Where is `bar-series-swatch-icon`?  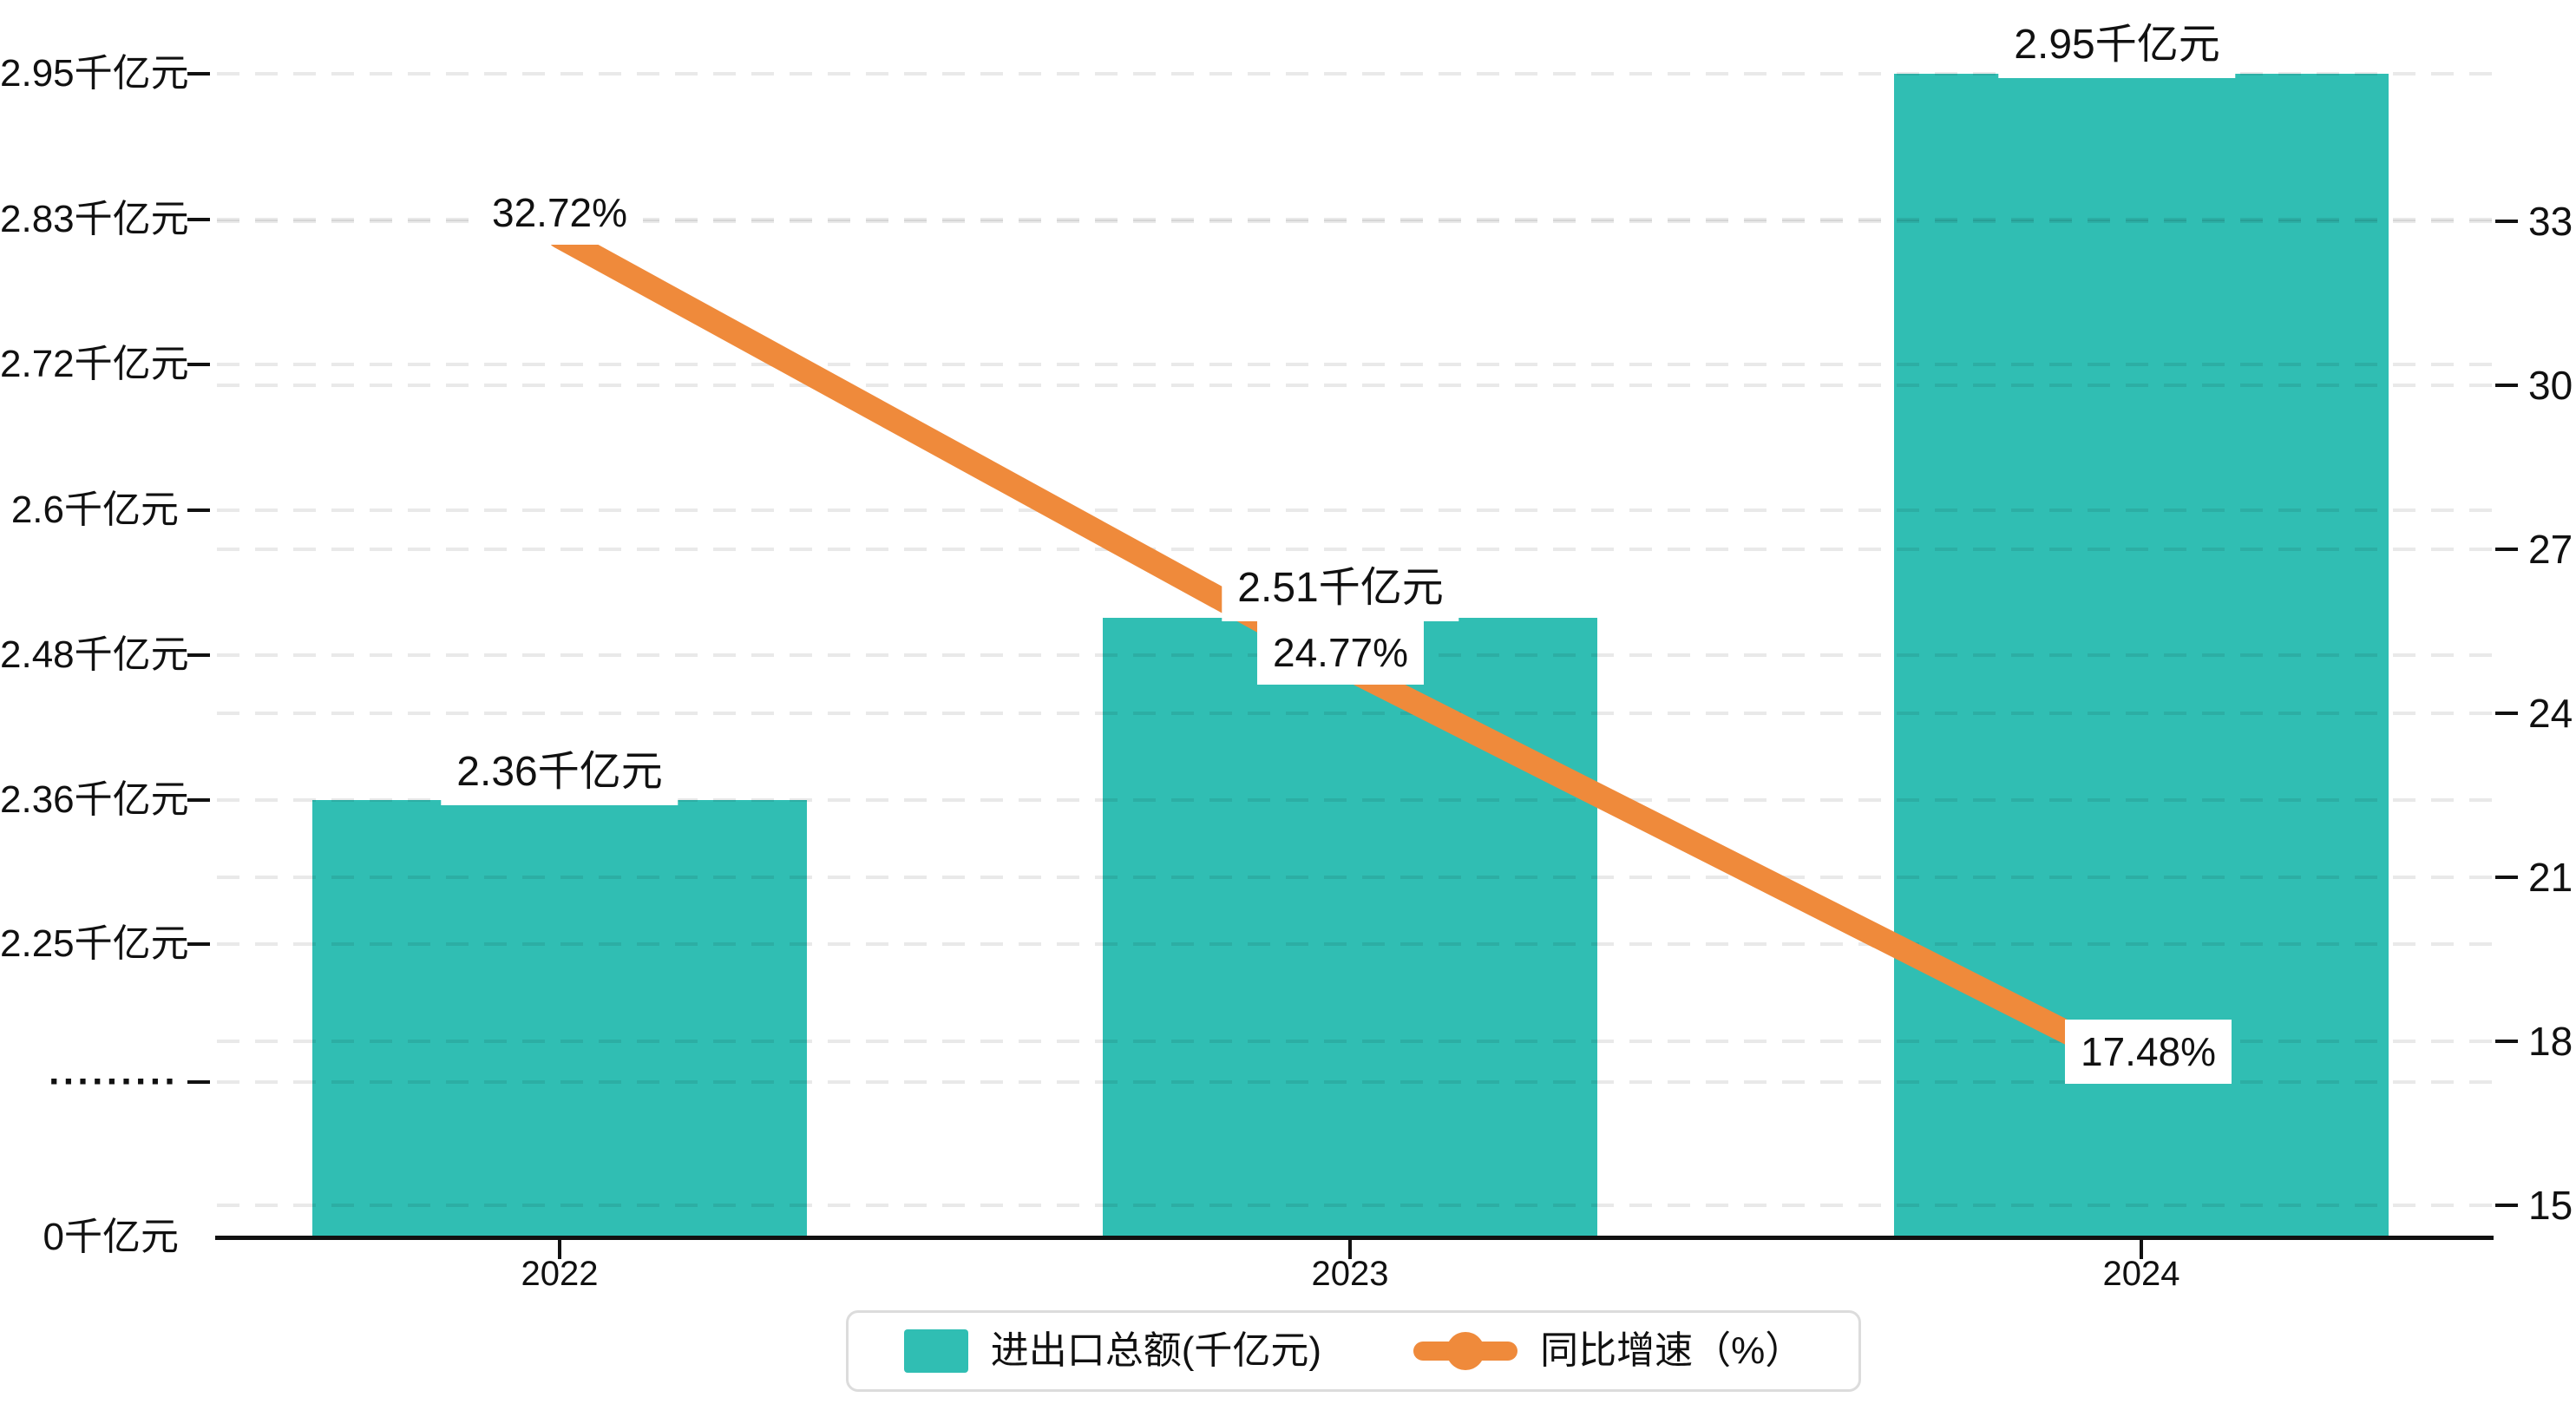 bar-series-swatch-icon is located at coordinates (935, 1351).